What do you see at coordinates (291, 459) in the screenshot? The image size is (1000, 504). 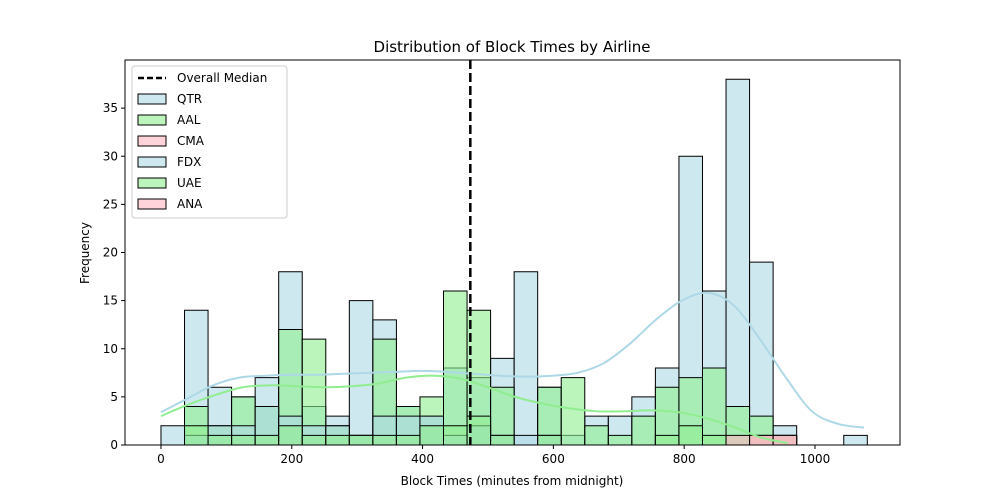 I see `x-tick-label-200: 200` at bounding box center [291, 459].